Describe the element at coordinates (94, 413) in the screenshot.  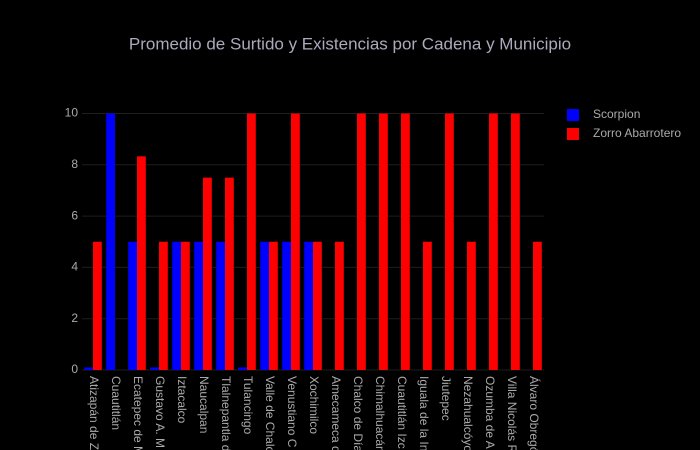
I see `x-tick-label: Atizapán de Z` at that location.